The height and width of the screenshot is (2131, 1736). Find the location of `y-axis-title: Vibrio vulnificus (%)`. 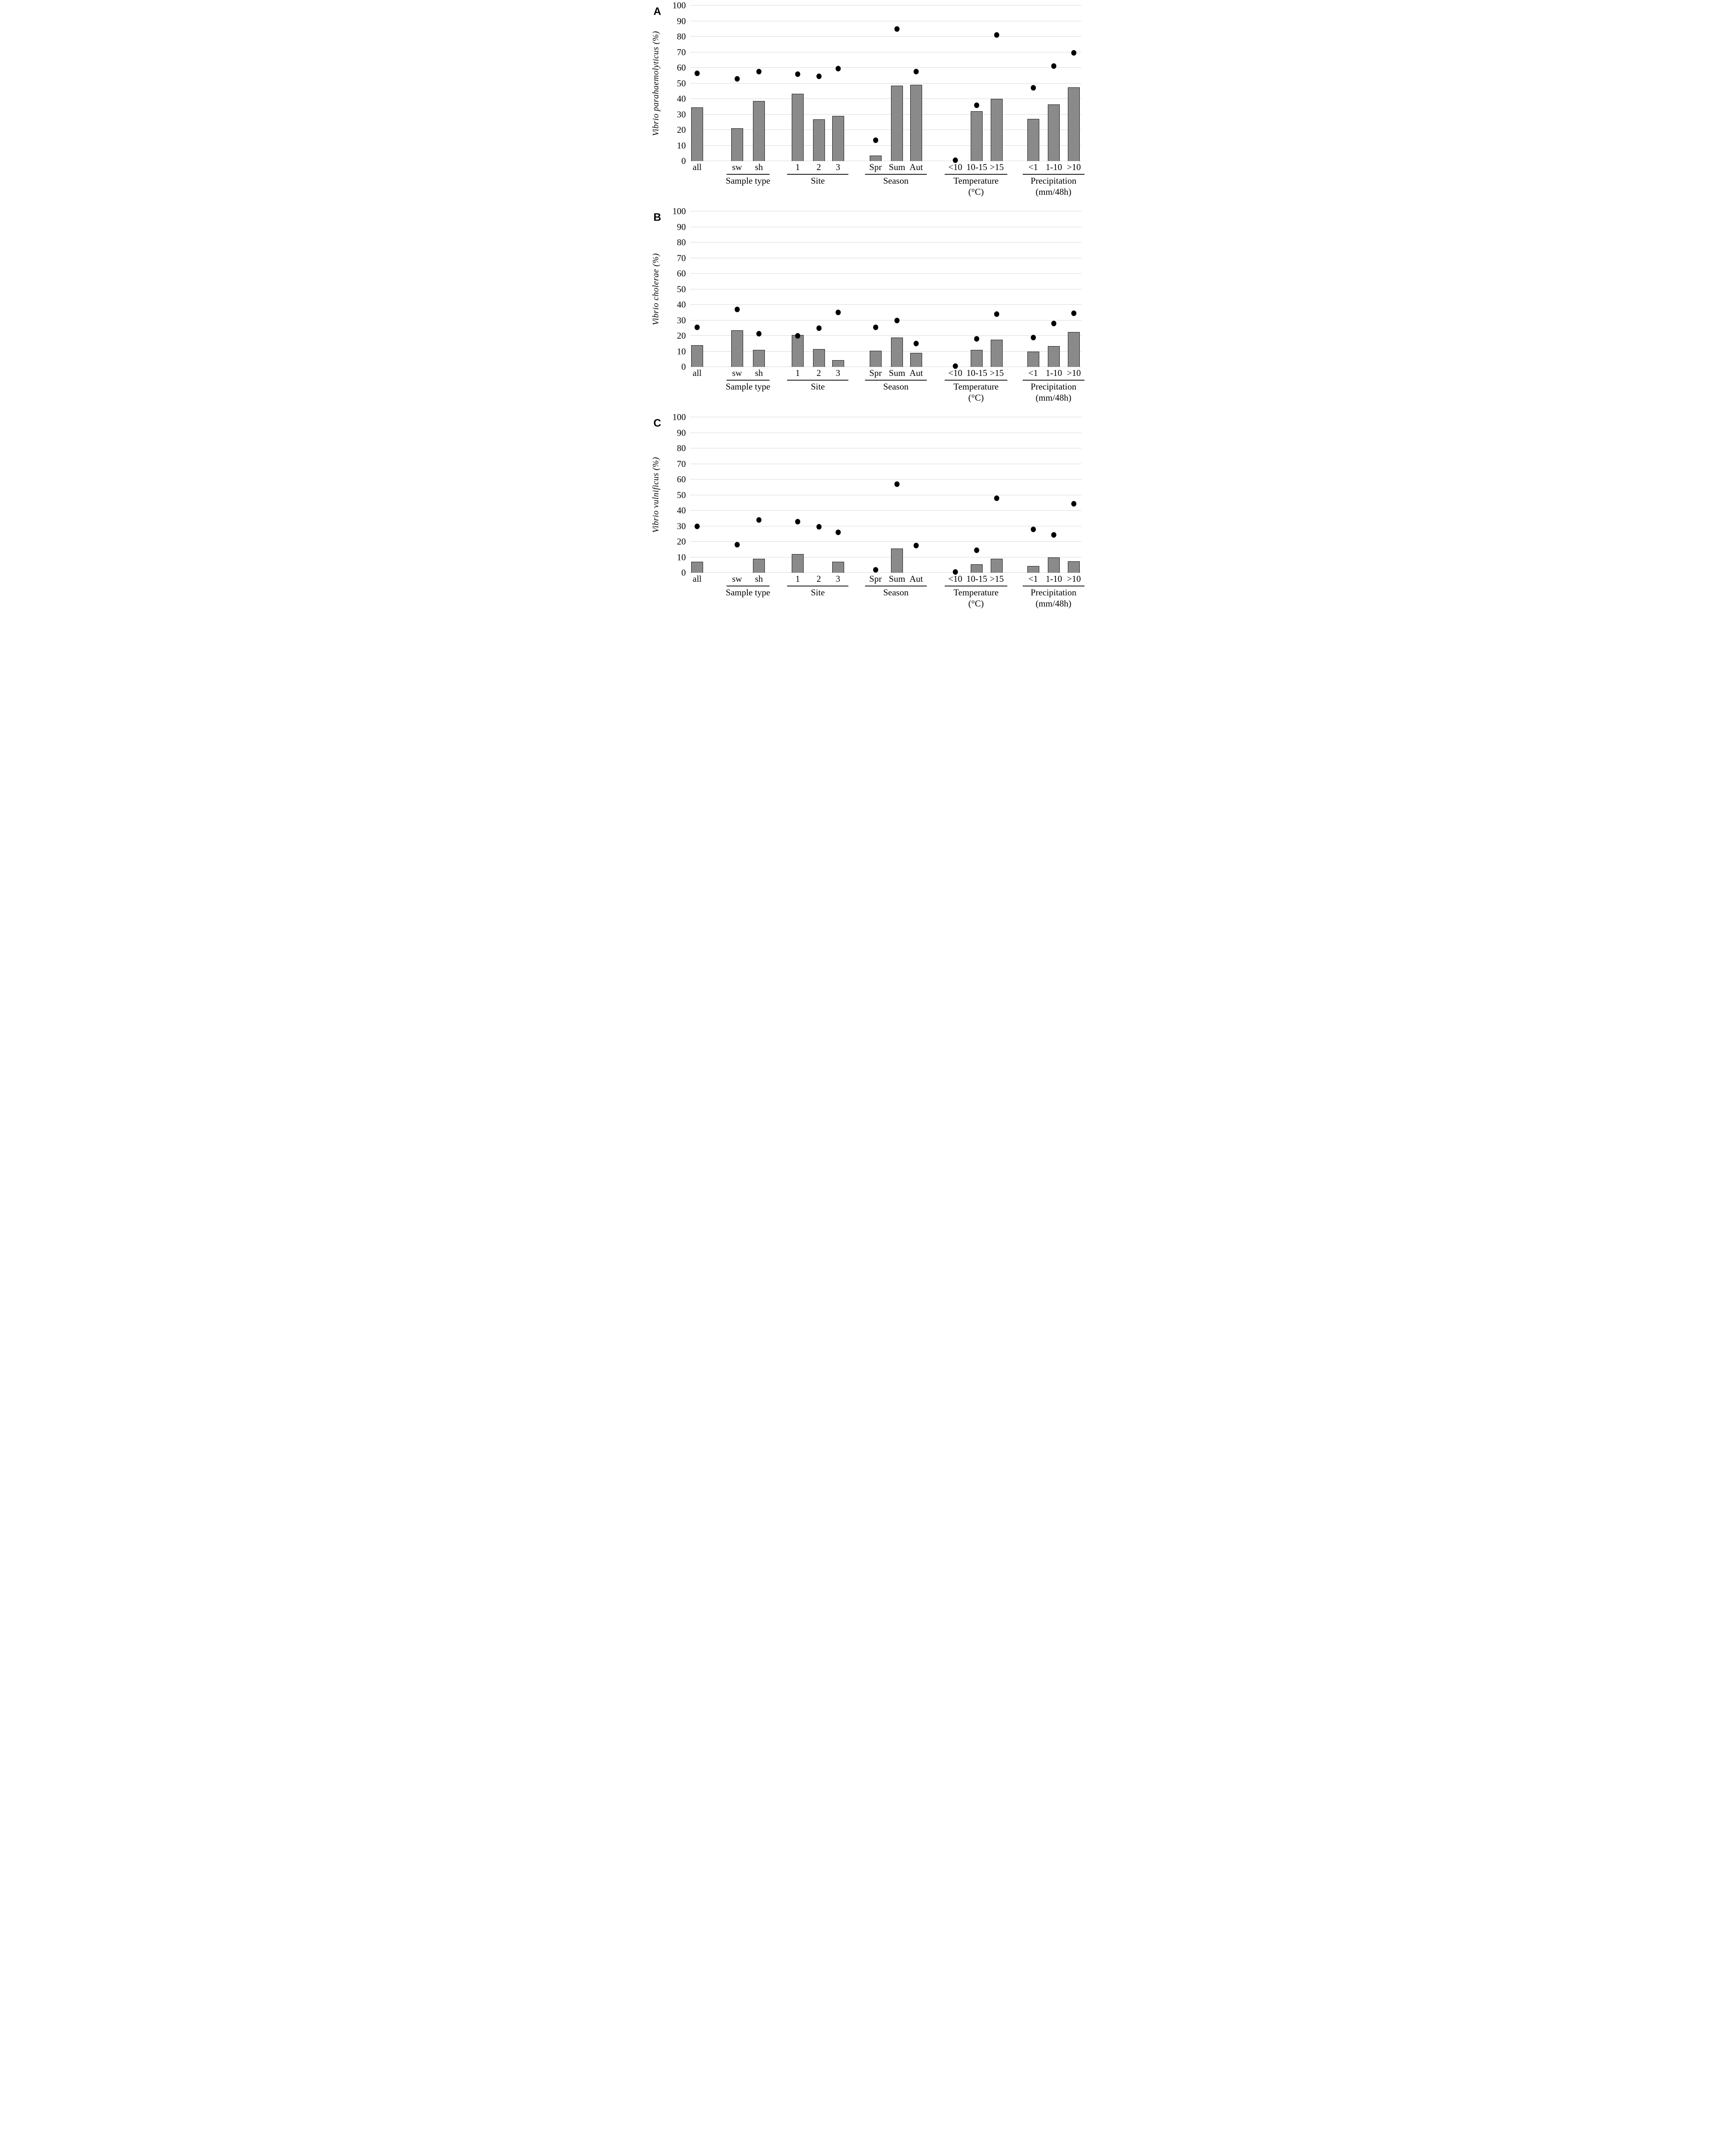

y-axis-title: Vibrio vulnificus (%) is located at coordinates (655, 495).